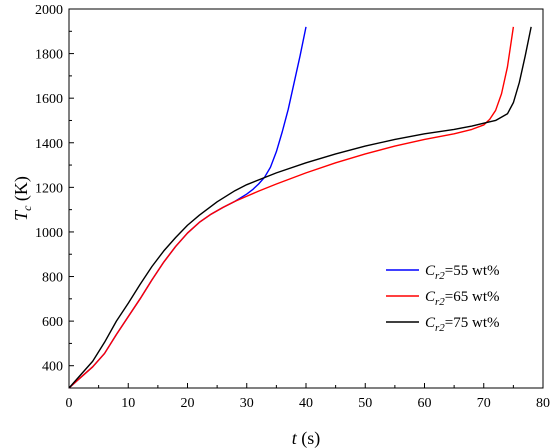 This screenshot has width=550, height=448. What do you see at coordinates (52, 322) in the screenshot?
I see `y-tick-label: 600` at bounding box center [52, 322].